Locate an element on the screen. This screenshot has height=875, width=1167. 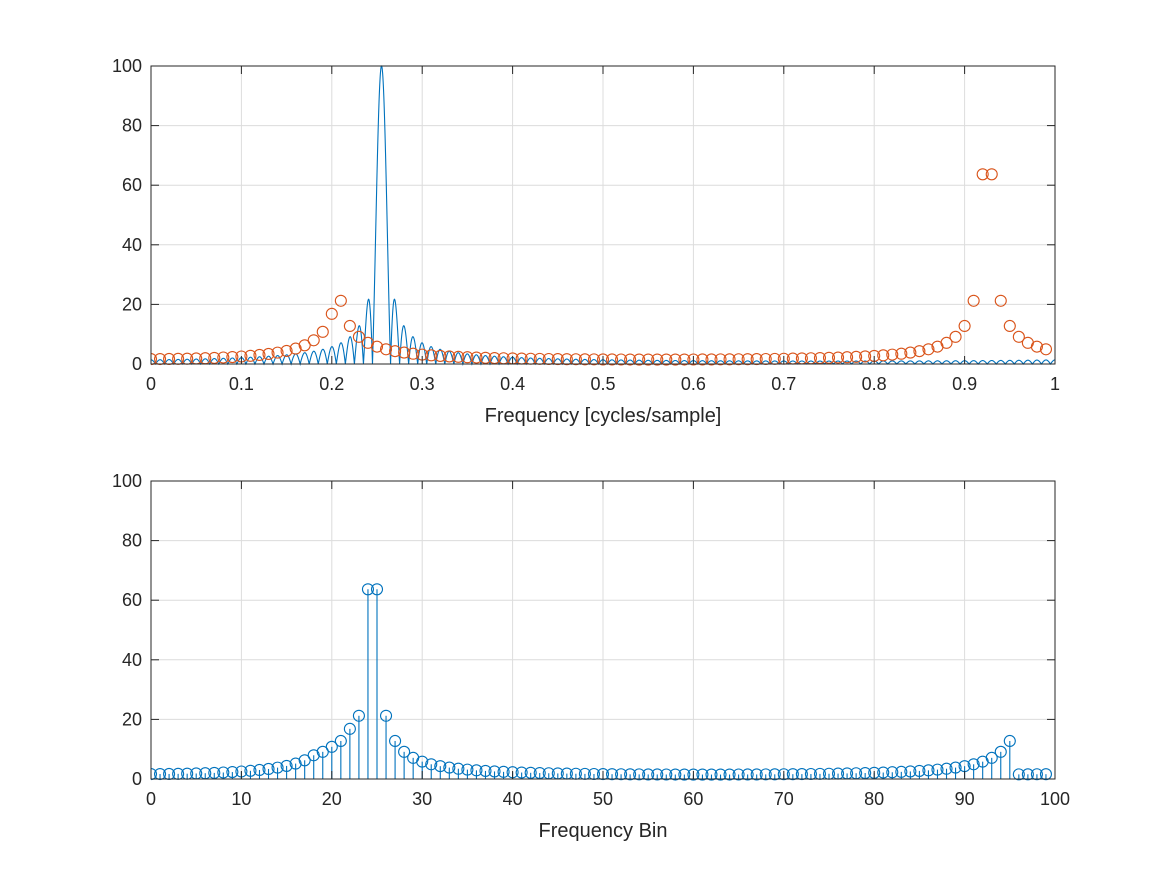
y-tick-label: 40 is located at coordinates (132, 245).